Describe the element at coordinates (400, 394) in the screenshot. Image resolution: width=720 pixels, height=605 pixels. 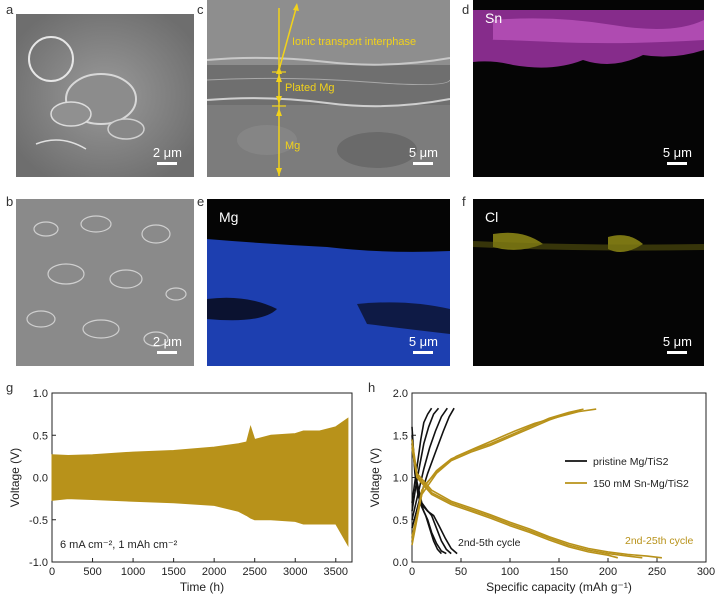
I see `y-tick-label-4: 2.0` at that location.